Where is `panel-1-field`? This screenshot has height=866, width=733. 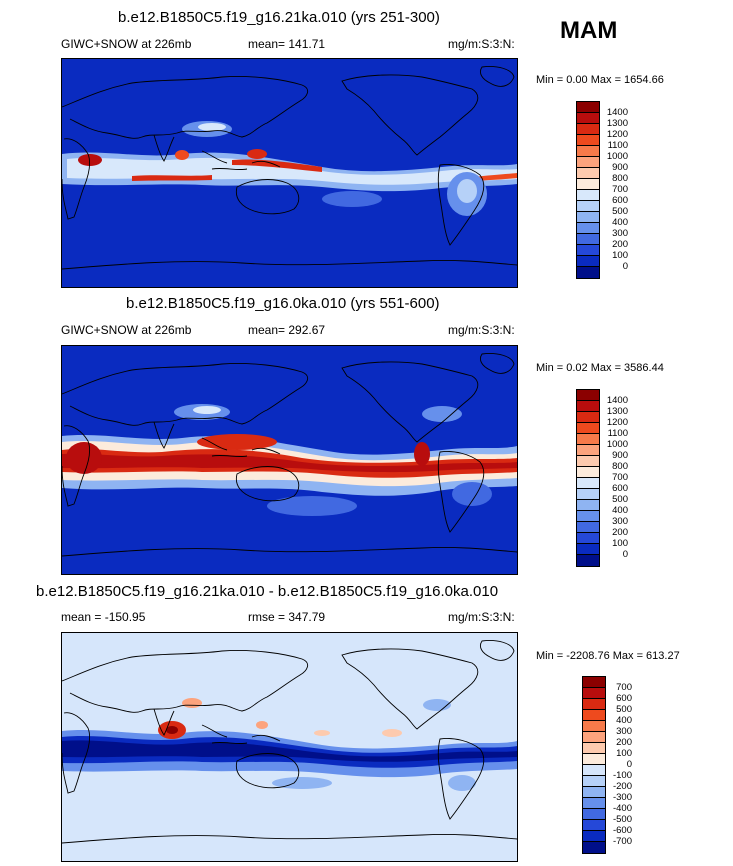
panel-1-field is located at coordinates (289, 168).